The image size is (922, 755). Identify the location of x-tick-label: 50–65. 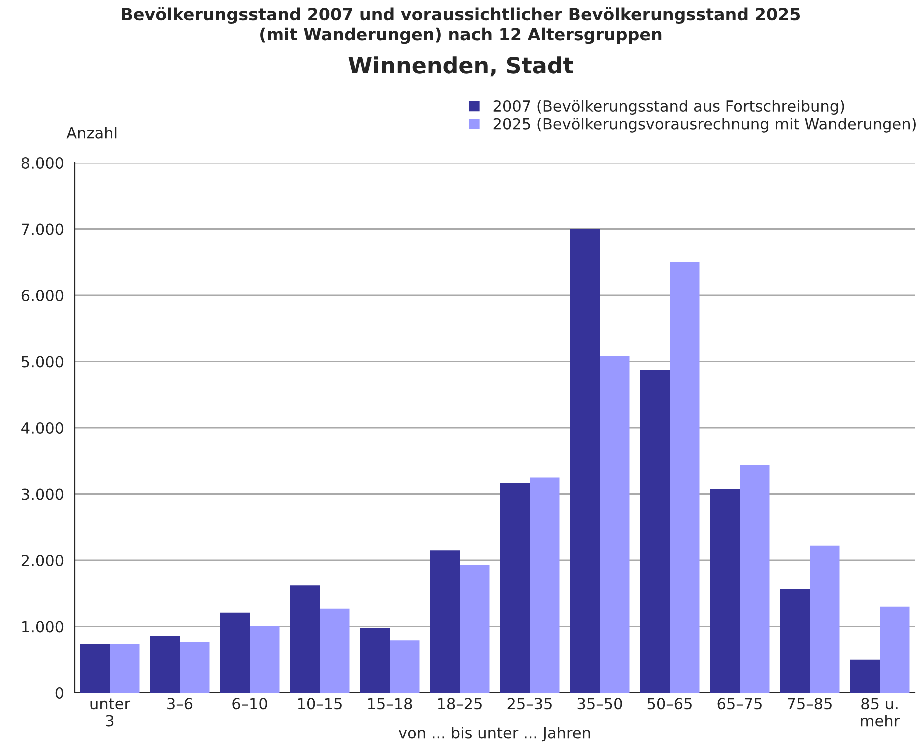
(670, 704).